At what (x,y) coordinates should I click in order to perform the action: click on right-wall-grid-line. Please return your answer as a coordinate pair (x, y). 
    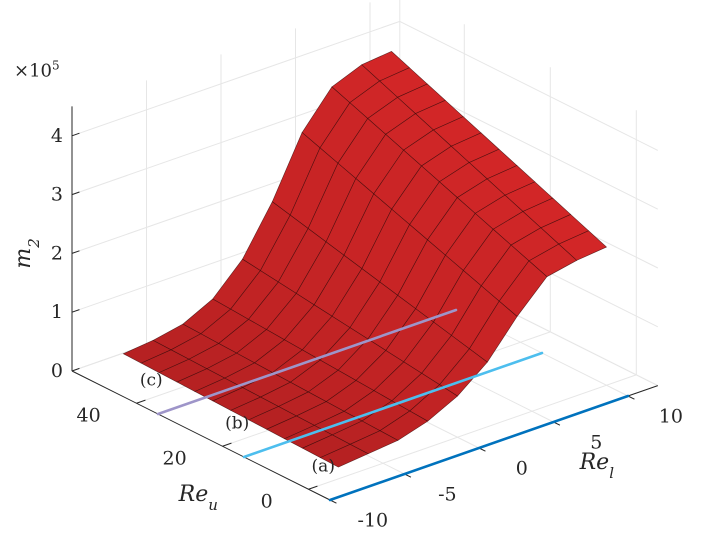
    Looking at the image, I should click on (529, 85).